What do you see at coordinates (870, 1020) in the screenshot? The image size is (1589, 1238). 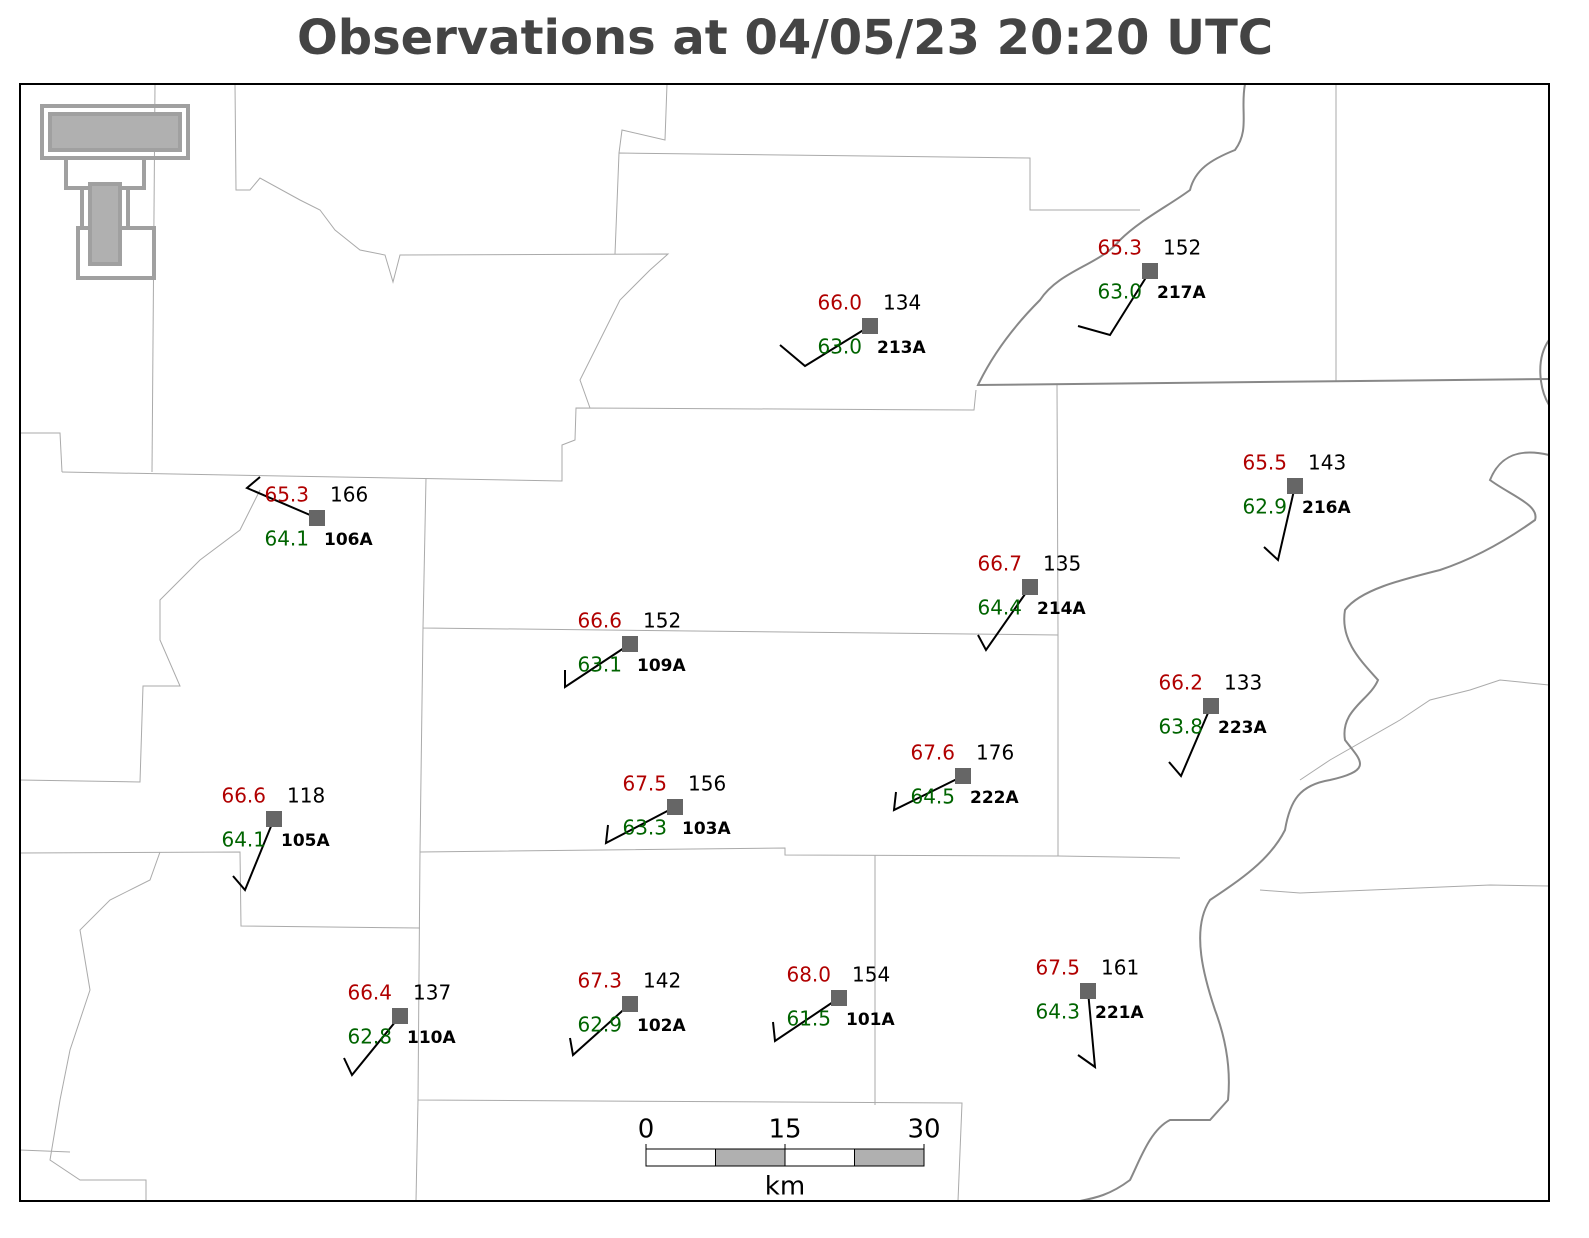 I see `station-id: 101A` at bounding box center [870, 1020].